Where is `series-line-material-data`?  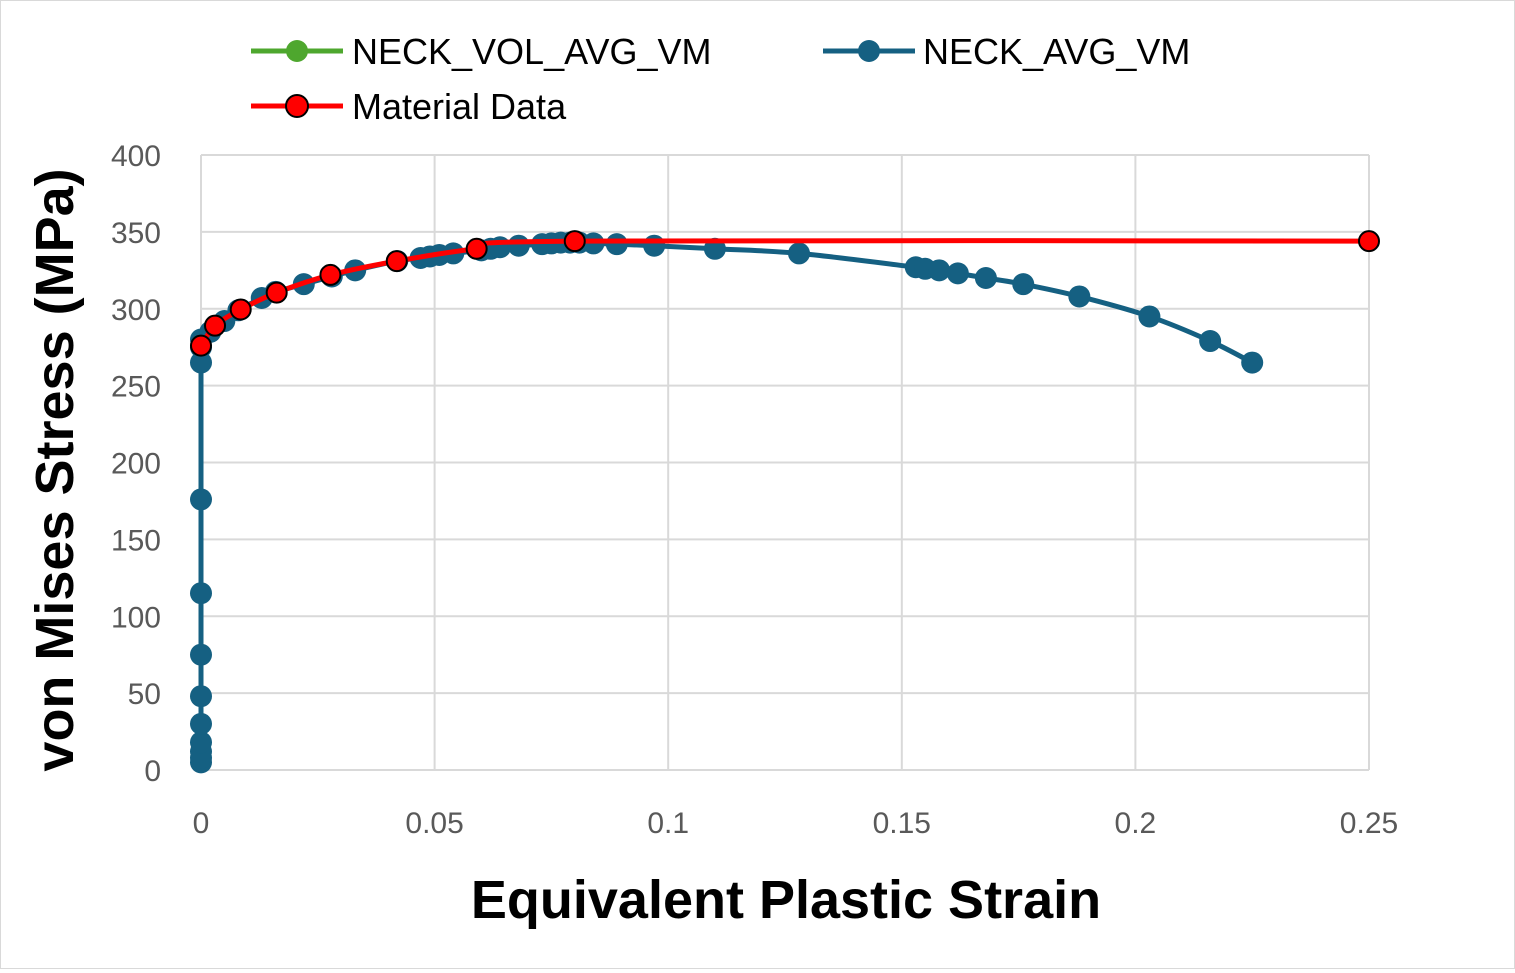
series-line-material-data is located at coordinates (784, 293).